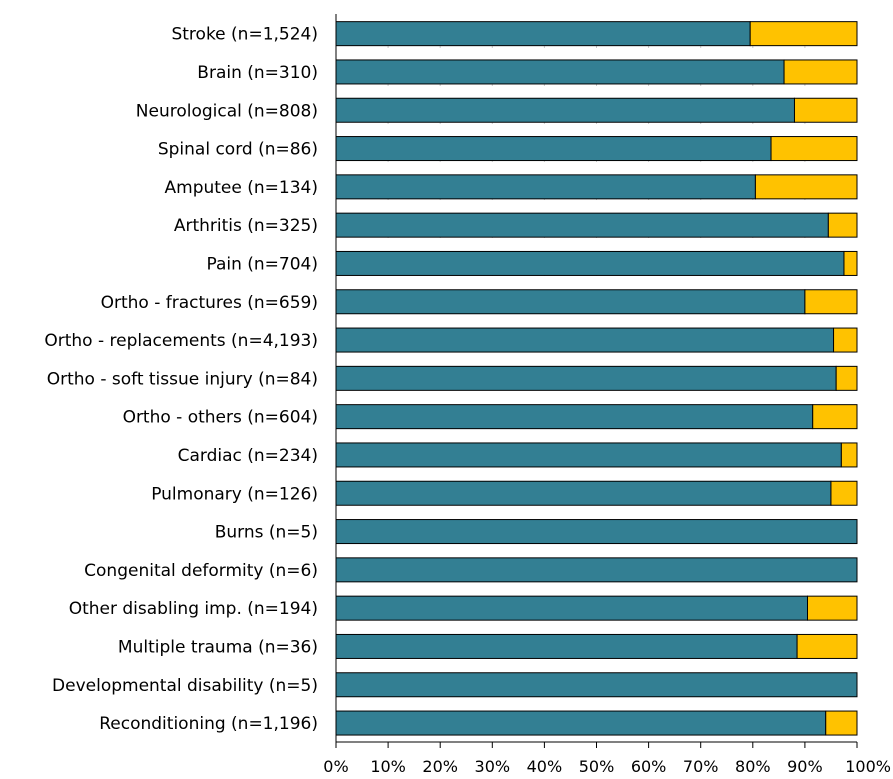 The height and width of the screenshot is (779, 893). I want to click on category-label: Congenital deformity (n=6), so click(201, 571).